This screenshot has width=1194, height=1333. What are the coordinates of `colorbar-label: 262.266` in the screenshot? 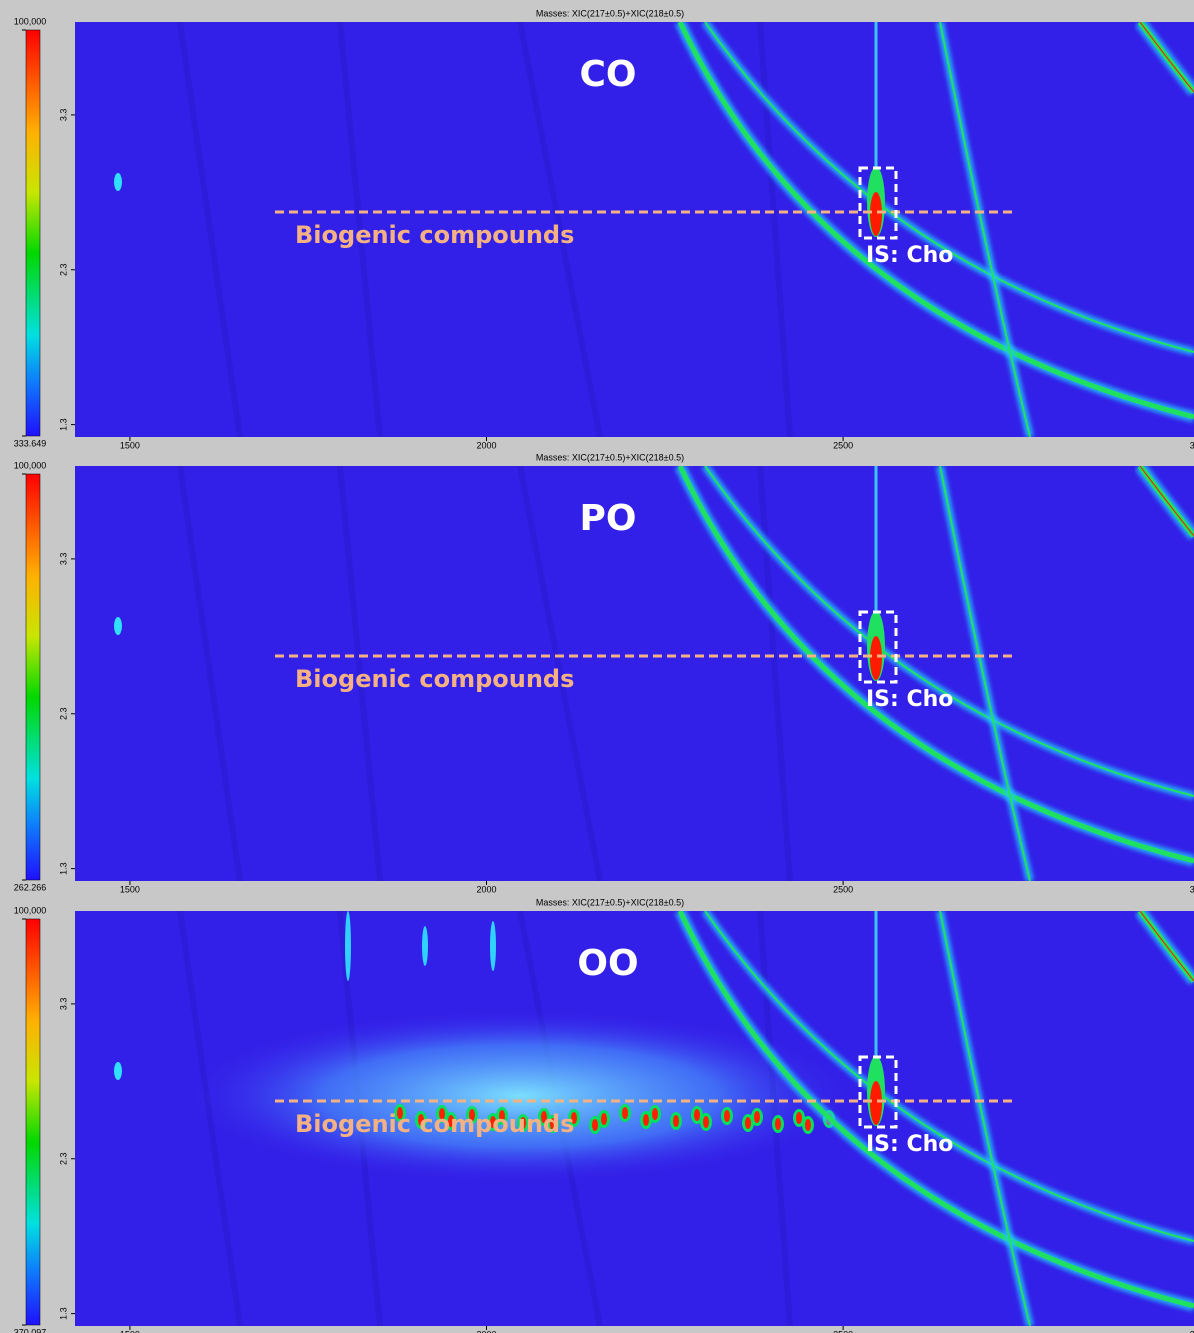 It's located at (30, 887).